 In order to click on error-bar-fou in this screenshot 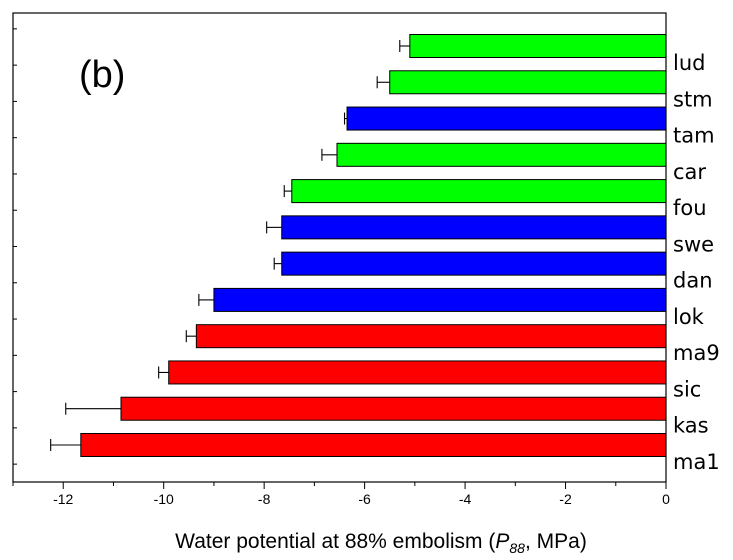, I will do `click(287, 191)`.